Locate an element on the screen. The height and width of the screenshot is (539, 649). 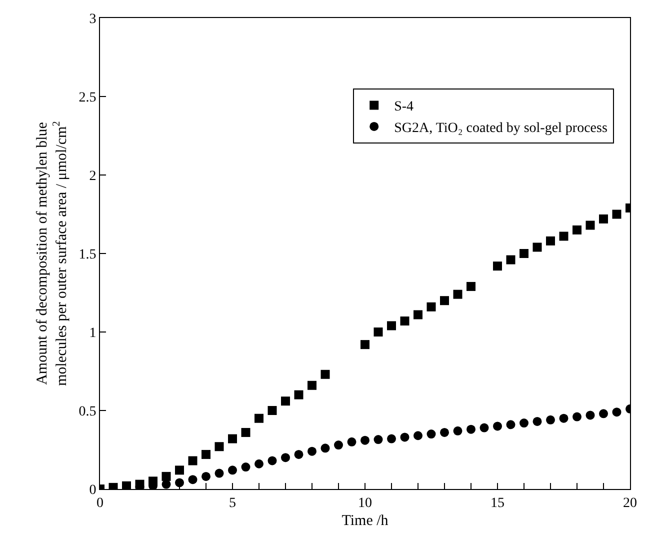
y-tick-label: 3 is located at coordinates (92, 19).